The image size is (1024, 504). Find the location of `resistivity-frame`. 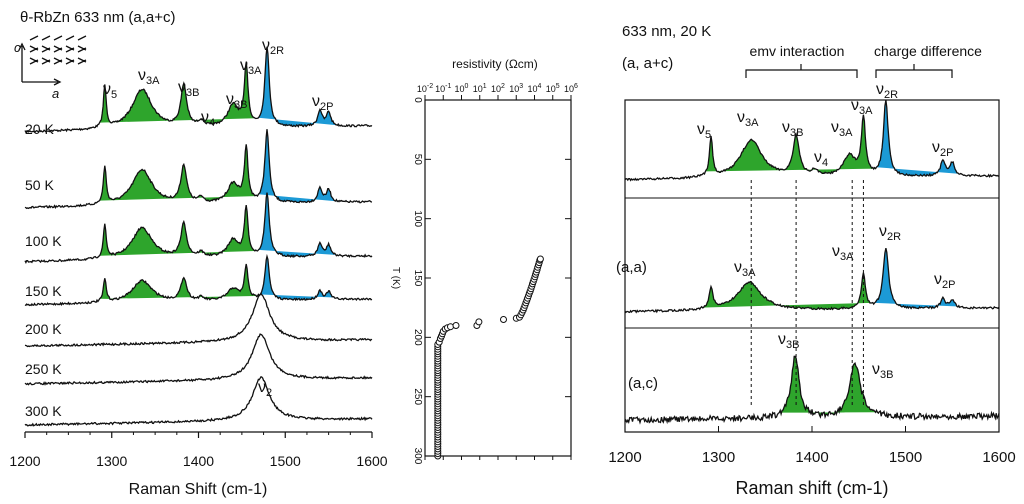

resistivity-frame is located at coordinates (498, 278).